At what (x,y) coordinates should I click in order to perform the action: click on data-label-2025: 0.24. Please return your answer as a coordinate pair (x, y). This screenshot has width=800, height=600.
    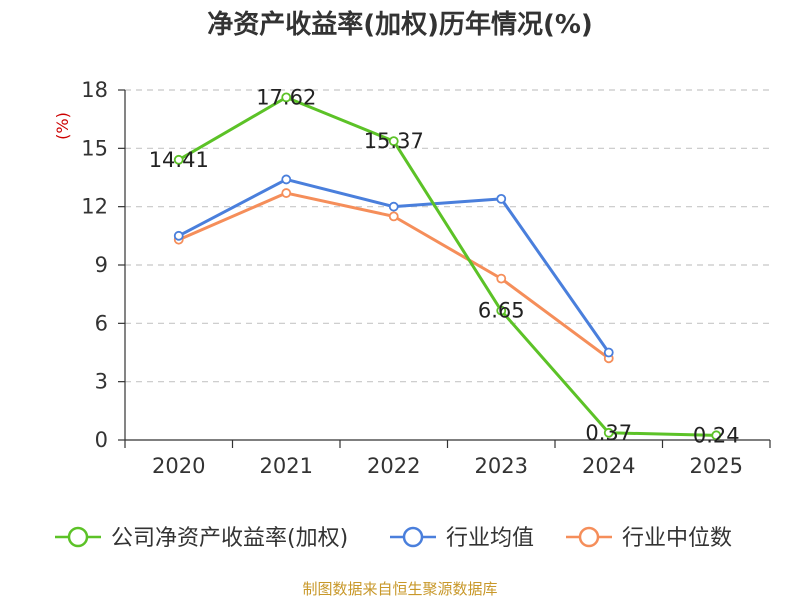
    Looking at the image, I should click on (716, 435).